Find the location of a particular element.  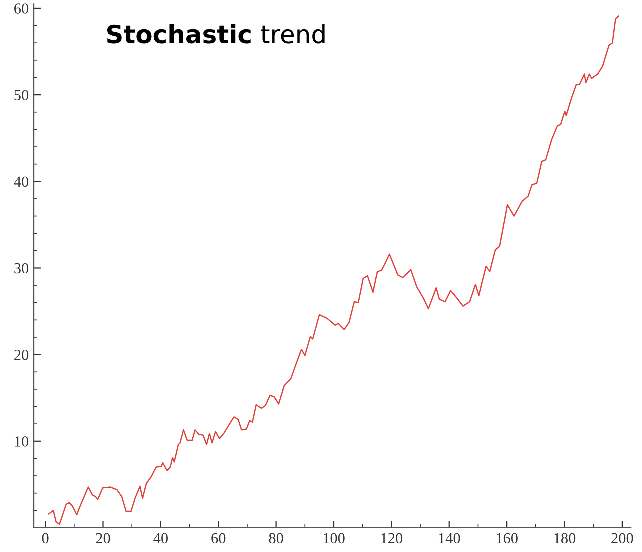

x-tick-label: 160 is located at coordinates (507, 538).